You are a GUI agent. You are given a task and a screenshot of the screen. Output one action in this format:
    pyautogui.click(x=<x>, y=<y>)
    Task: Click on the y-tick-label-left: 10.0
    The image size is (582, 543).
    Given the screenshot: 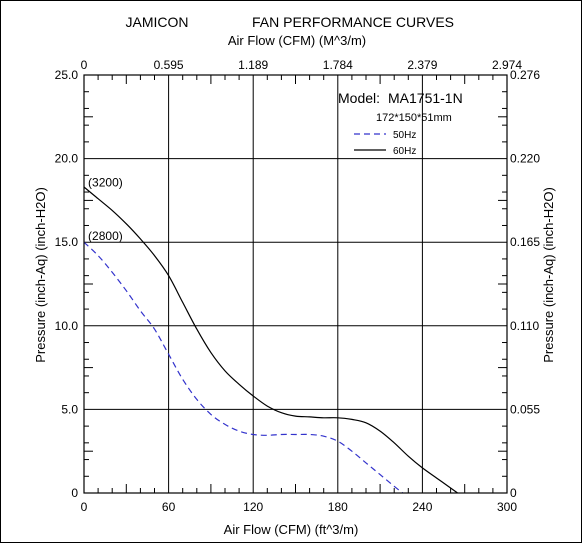 What is the action you would take?
    pyautogui.click(x=67, y=326)
    